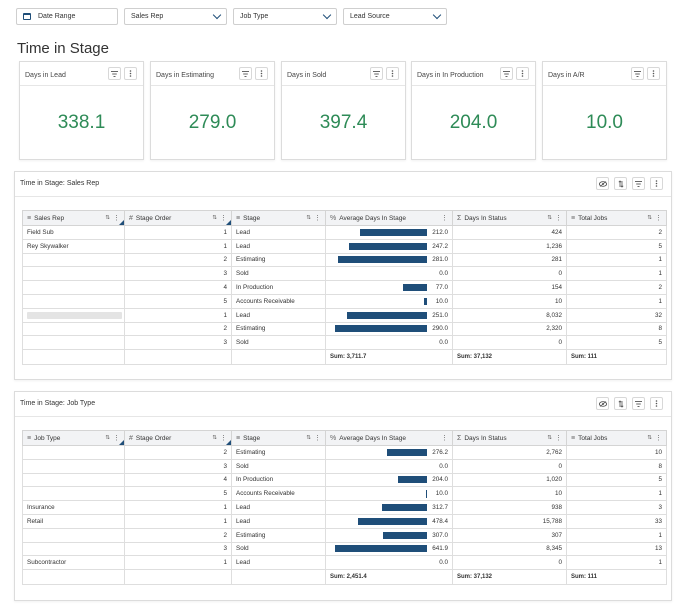  I want to click on table-row: 2 Estimating 276.2 2,762 10, so click(344, 452).